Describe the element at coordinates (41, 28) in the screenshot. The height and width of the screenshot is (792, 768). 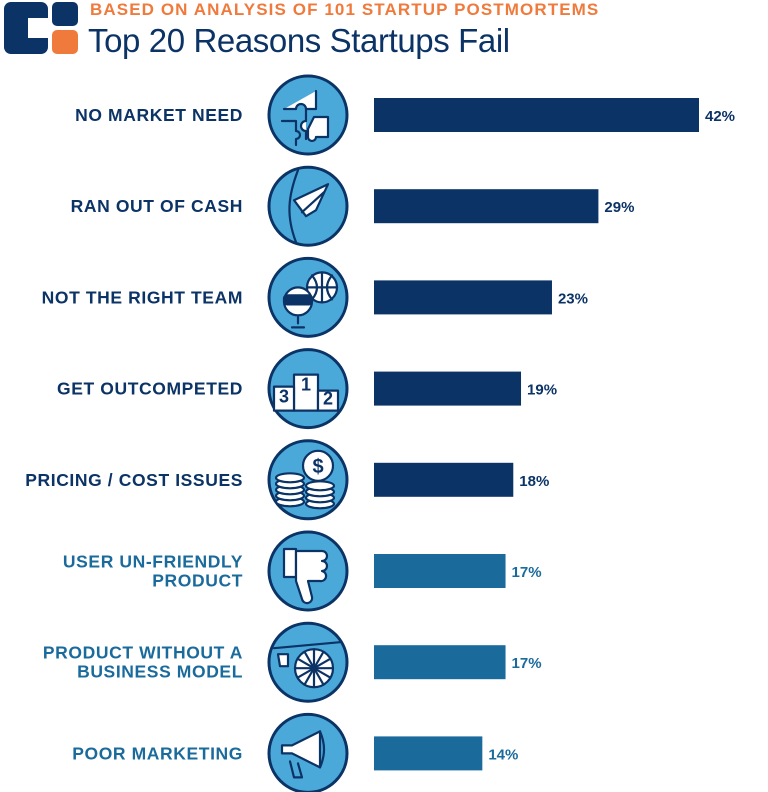
I see `logo-icon` at that location.